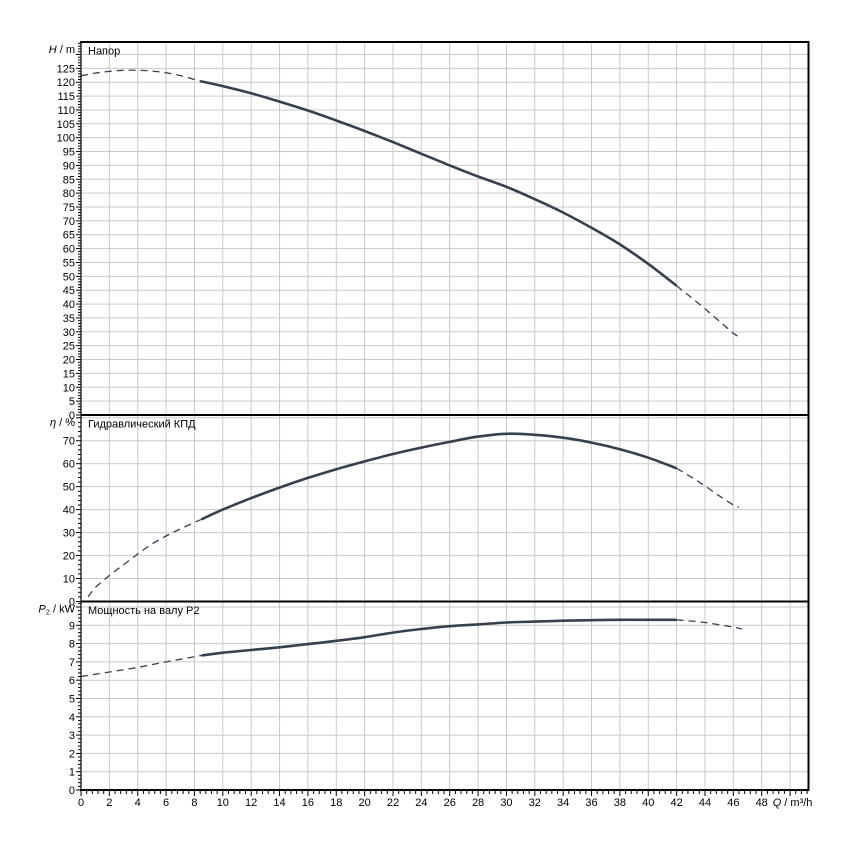 The image size is (850, 850). What do you see at coordinates (109, 803) in the screenshot?
I see `x-tick-label: 2` at bounding box center [109, 803].